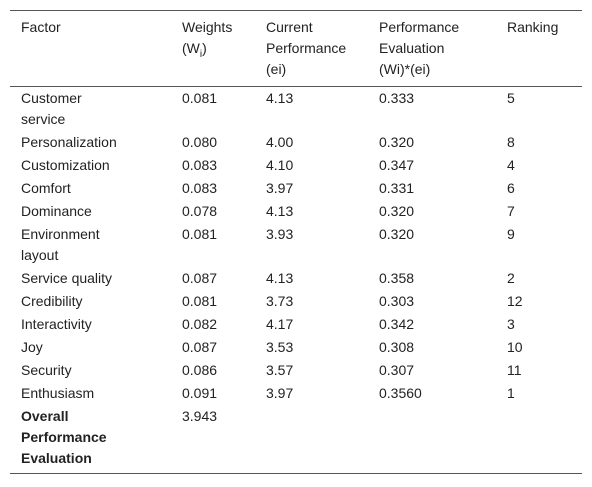  Describe the element at coordinates (296, 142) in the screenshot. I see `table-row: Personalization 0.080 4.00 0.320 8` at that location.